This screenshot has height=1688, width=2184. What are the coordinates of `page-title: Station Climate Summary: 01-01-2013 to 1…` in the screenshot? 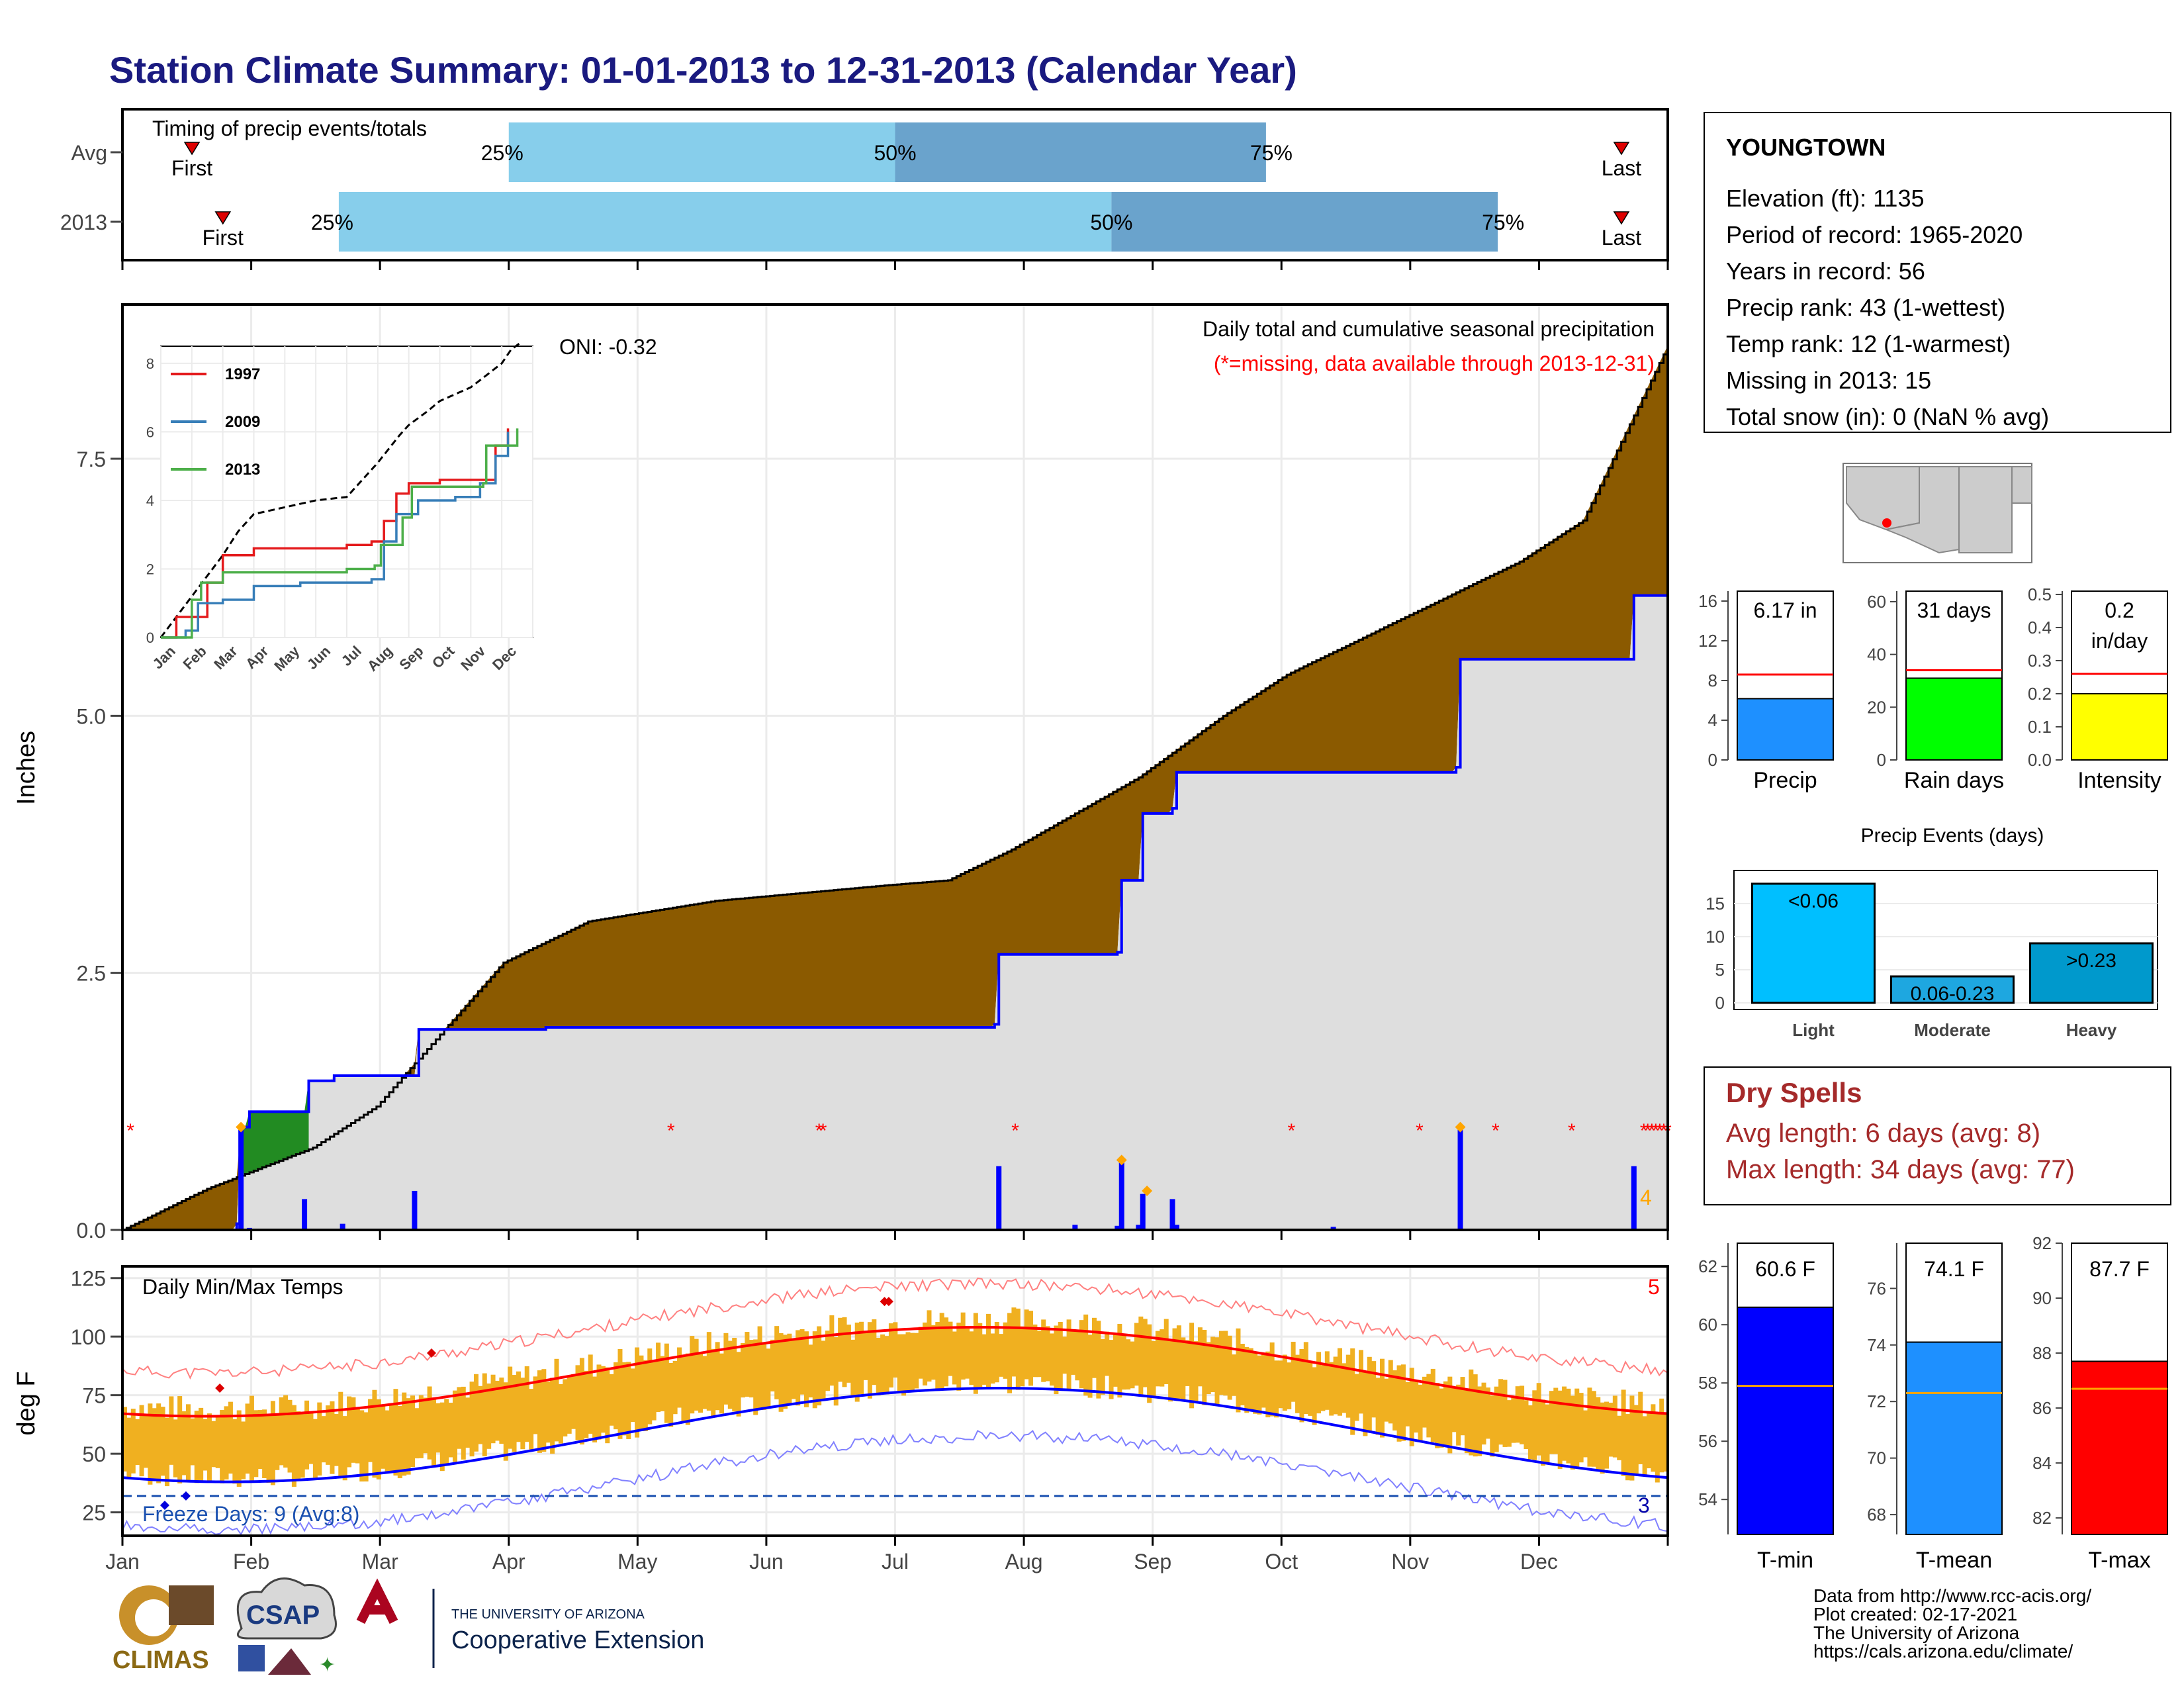 It's located at (703, 70).